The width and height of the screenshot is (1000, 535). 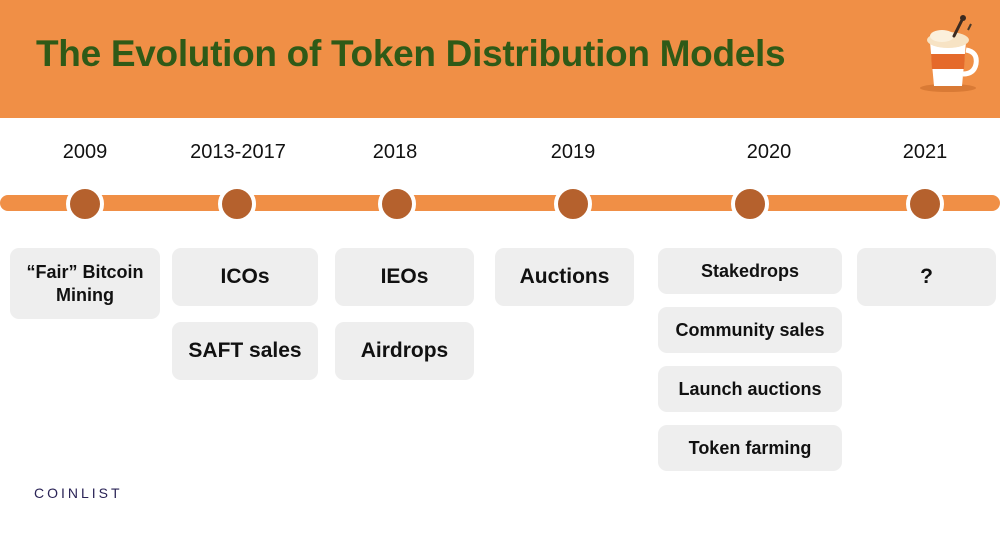 I want to click on timeline-node-2019, so click(x=573, y=204).